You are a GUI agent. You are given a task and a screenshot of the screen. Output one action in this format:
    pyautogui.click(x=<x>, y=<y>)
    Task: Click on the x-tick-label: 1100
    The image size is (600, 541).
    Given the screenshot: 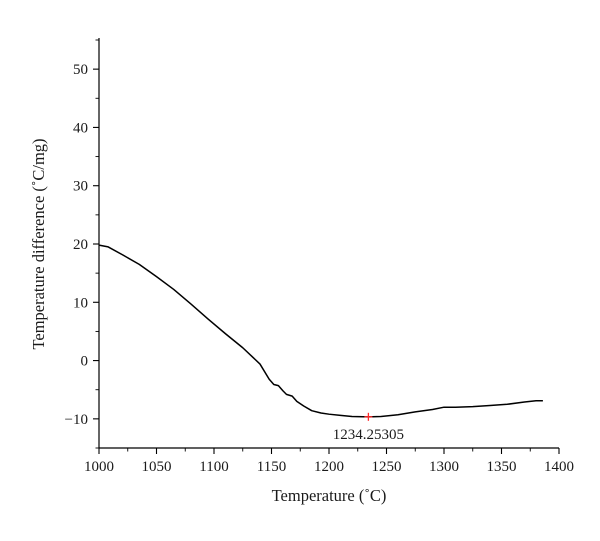 What is the action you would take?
    pyautogui.click(x=213, y=467)
    